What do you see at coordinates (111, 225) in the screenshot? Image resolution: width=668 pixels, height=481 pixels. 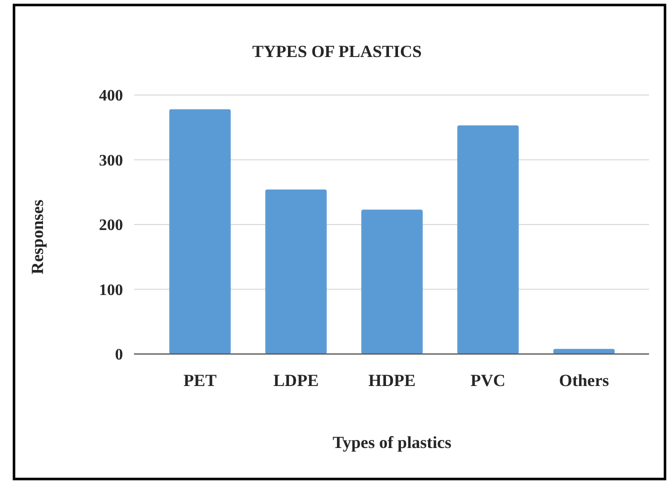 I see `y-tick-label: 200` at bounding box center [111, 225].